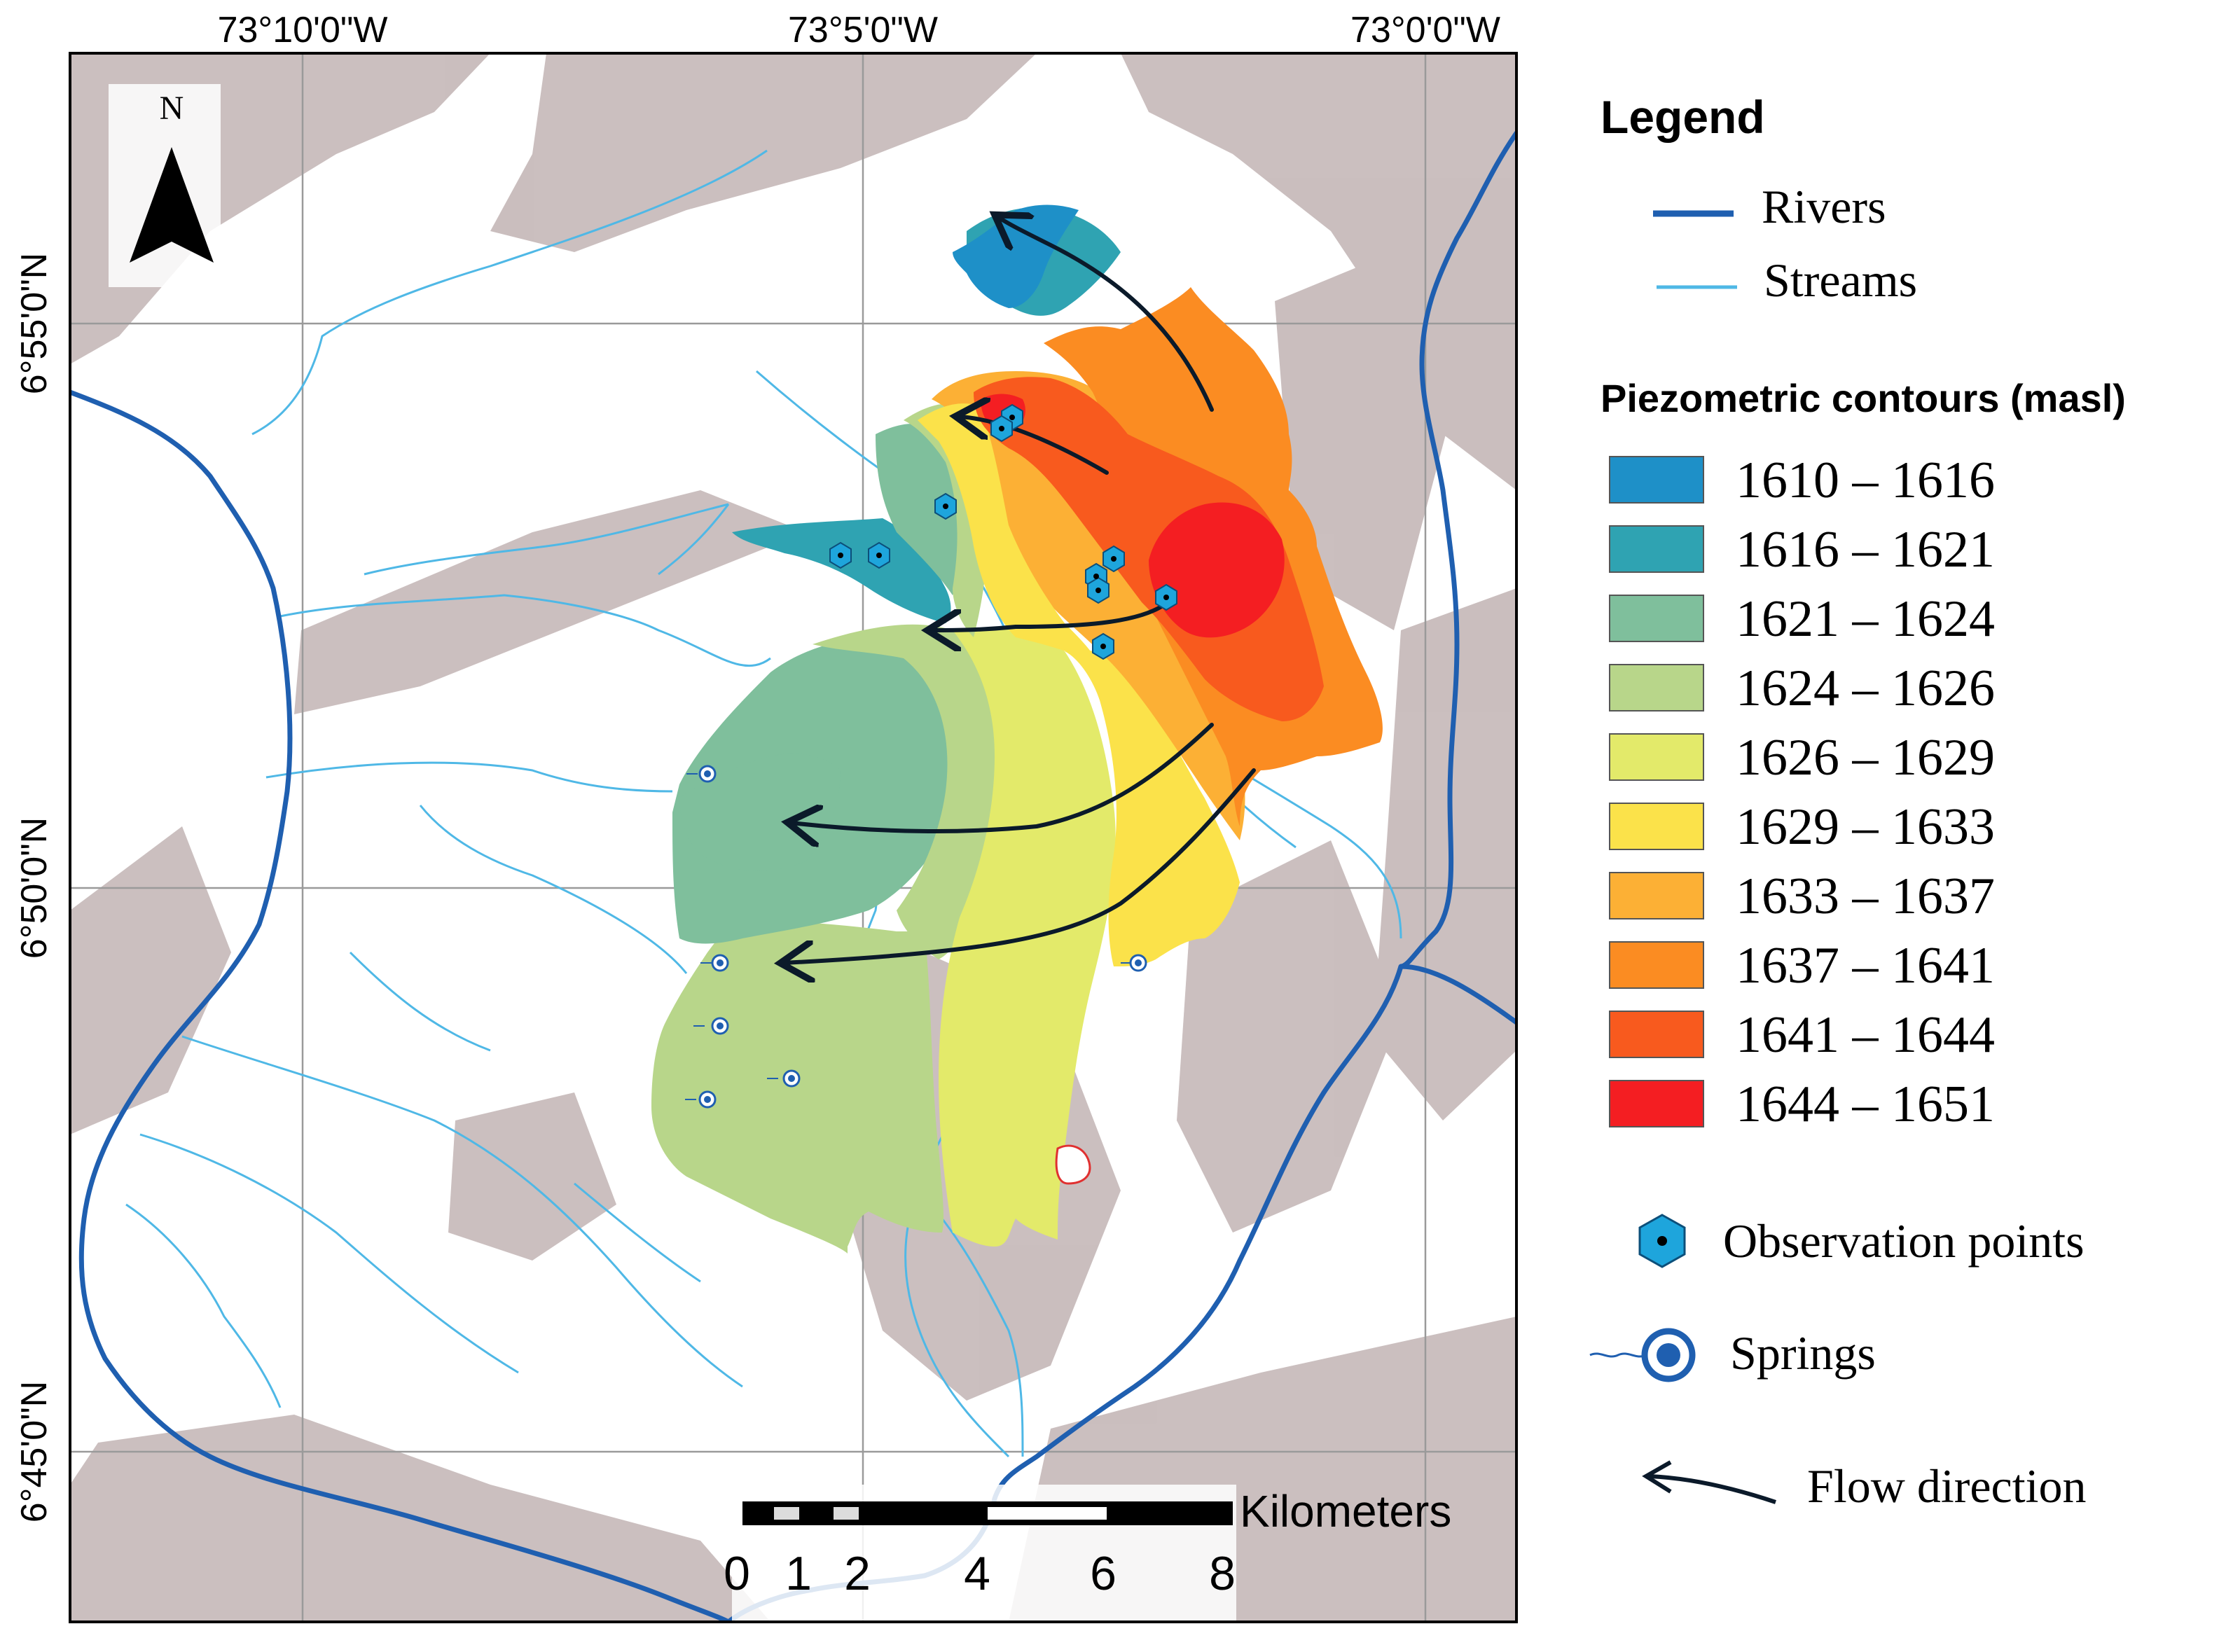 This screenshot has width=2219, height=1652. I want to click on contour-label-7: 1637 – 1641, so click(1865, 965).